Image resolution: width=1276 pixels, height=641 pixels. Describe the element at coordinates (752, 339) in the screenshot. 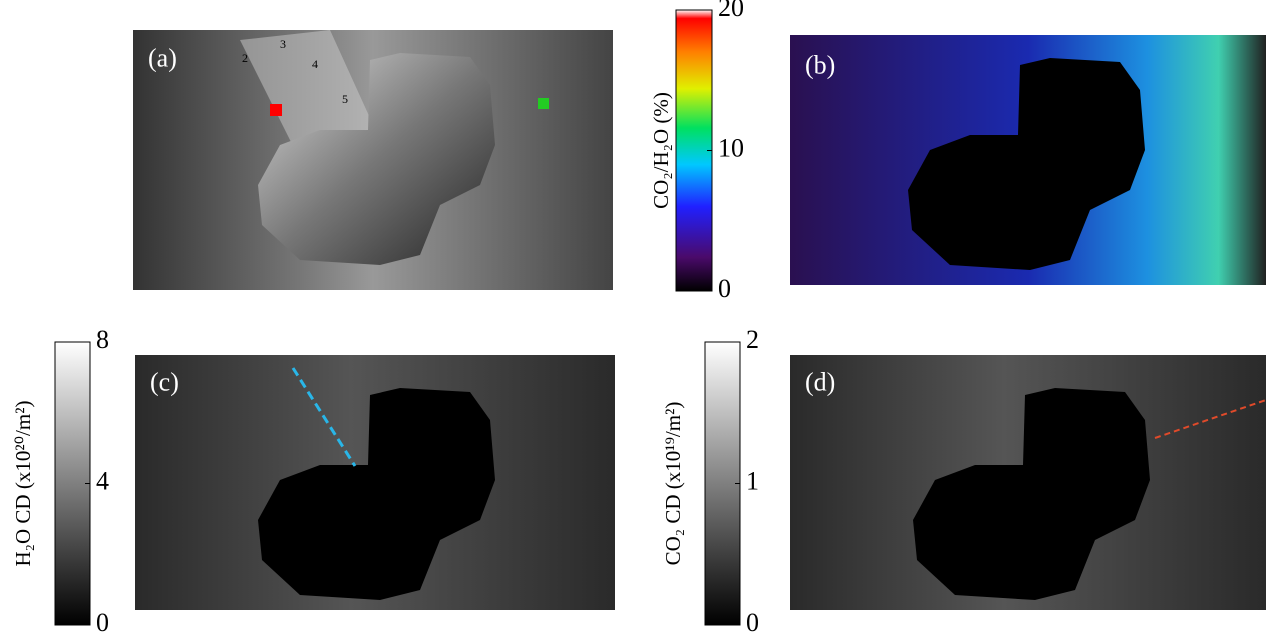

I see `tick-label: 2` at that location.